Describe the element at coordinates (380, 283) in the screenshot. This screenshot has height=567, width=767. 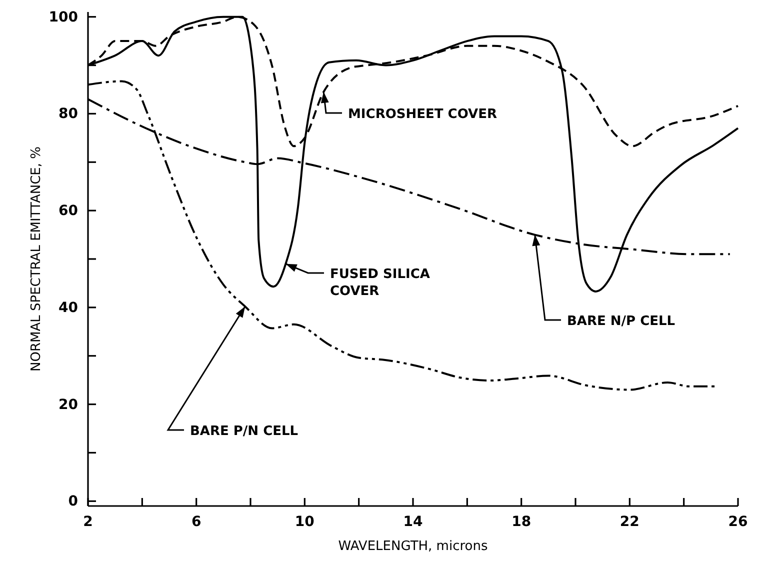
I see `legend-label: FUSED SILICA COVER` at that location.